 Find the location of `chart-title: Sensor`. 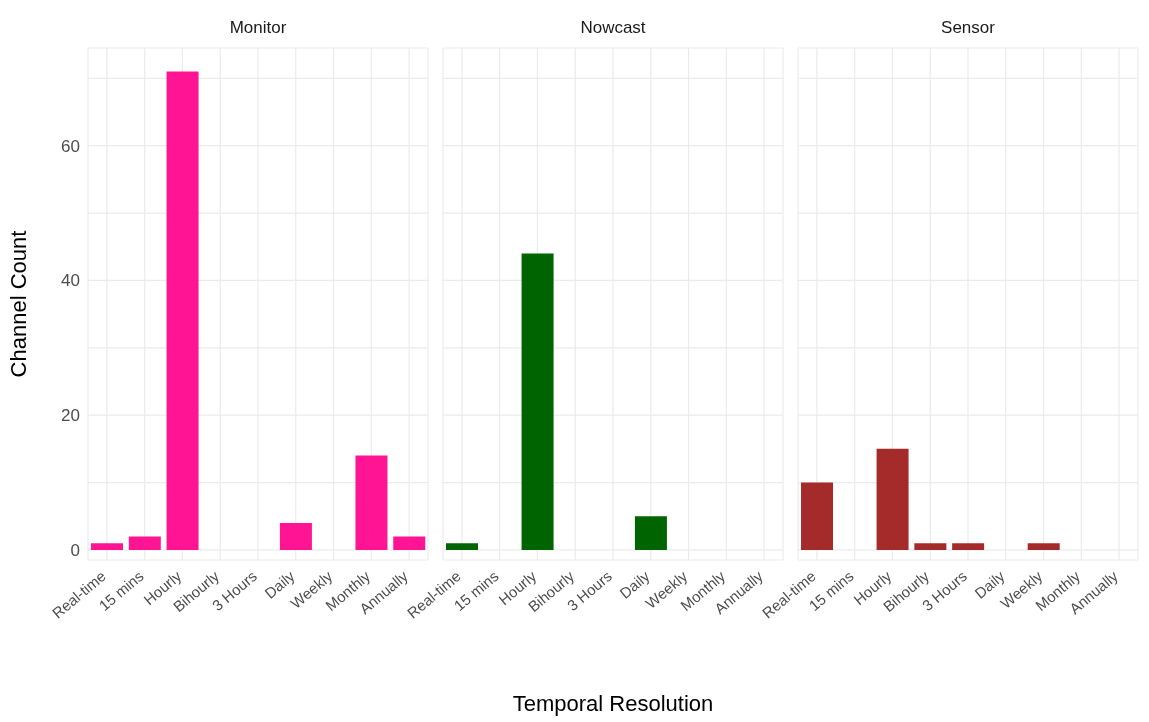

chart-title: Sensor is located at coordinates (968, 28).